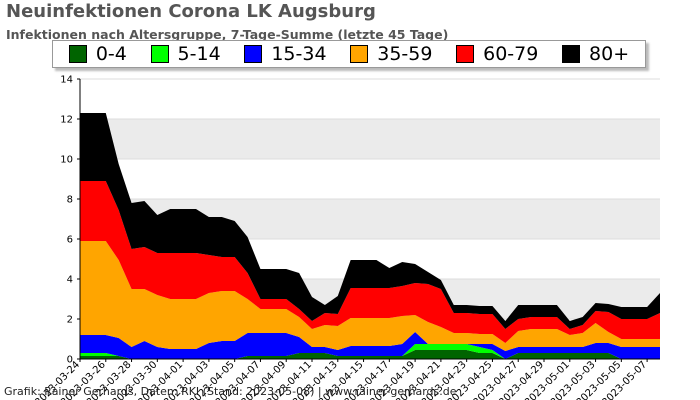  What do you see at coordinates (511, 54) in the screenshot?
I see `legend-label: 60-79` at bounding box center [511, 54].